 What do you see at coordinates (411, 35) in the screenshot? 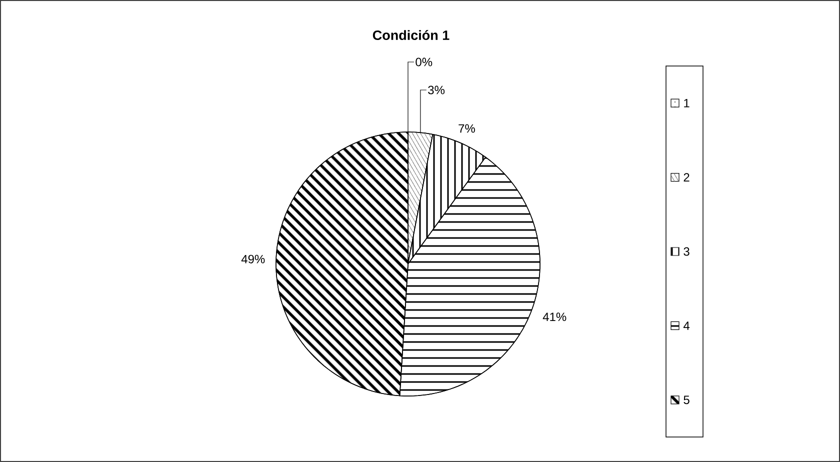
I see `chart-title: Condición 1` at bounding box center [411, 35].